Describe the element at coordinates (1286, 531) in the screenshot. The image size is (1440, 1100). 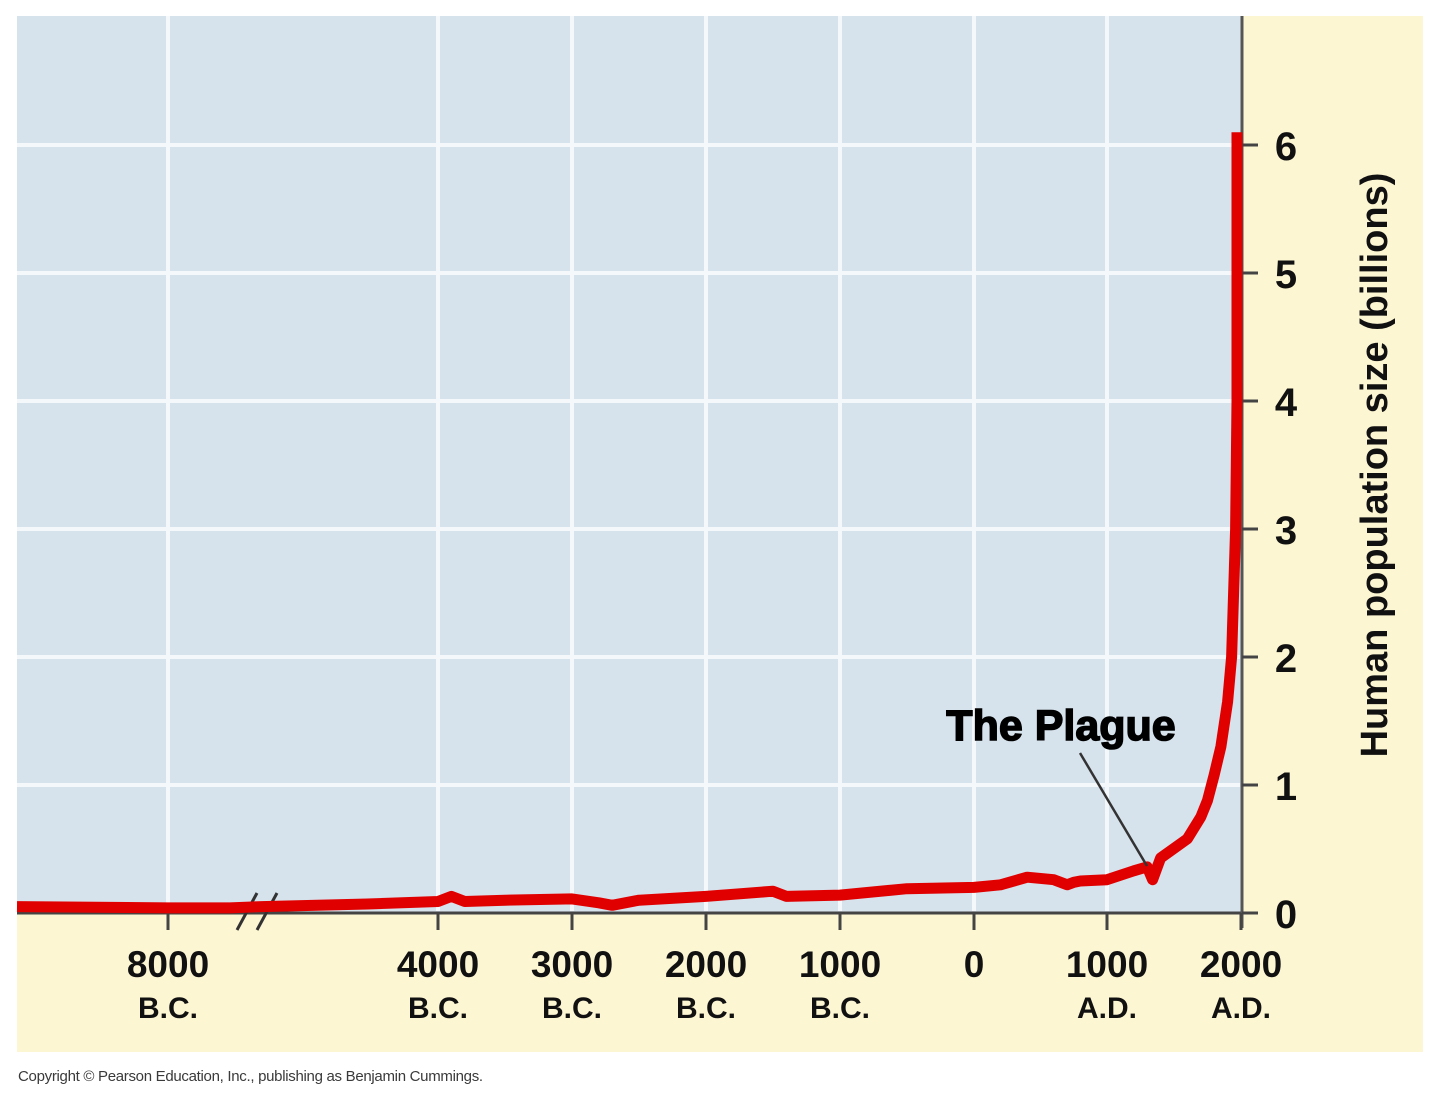
I see `y-tick-label: 3` at that location.